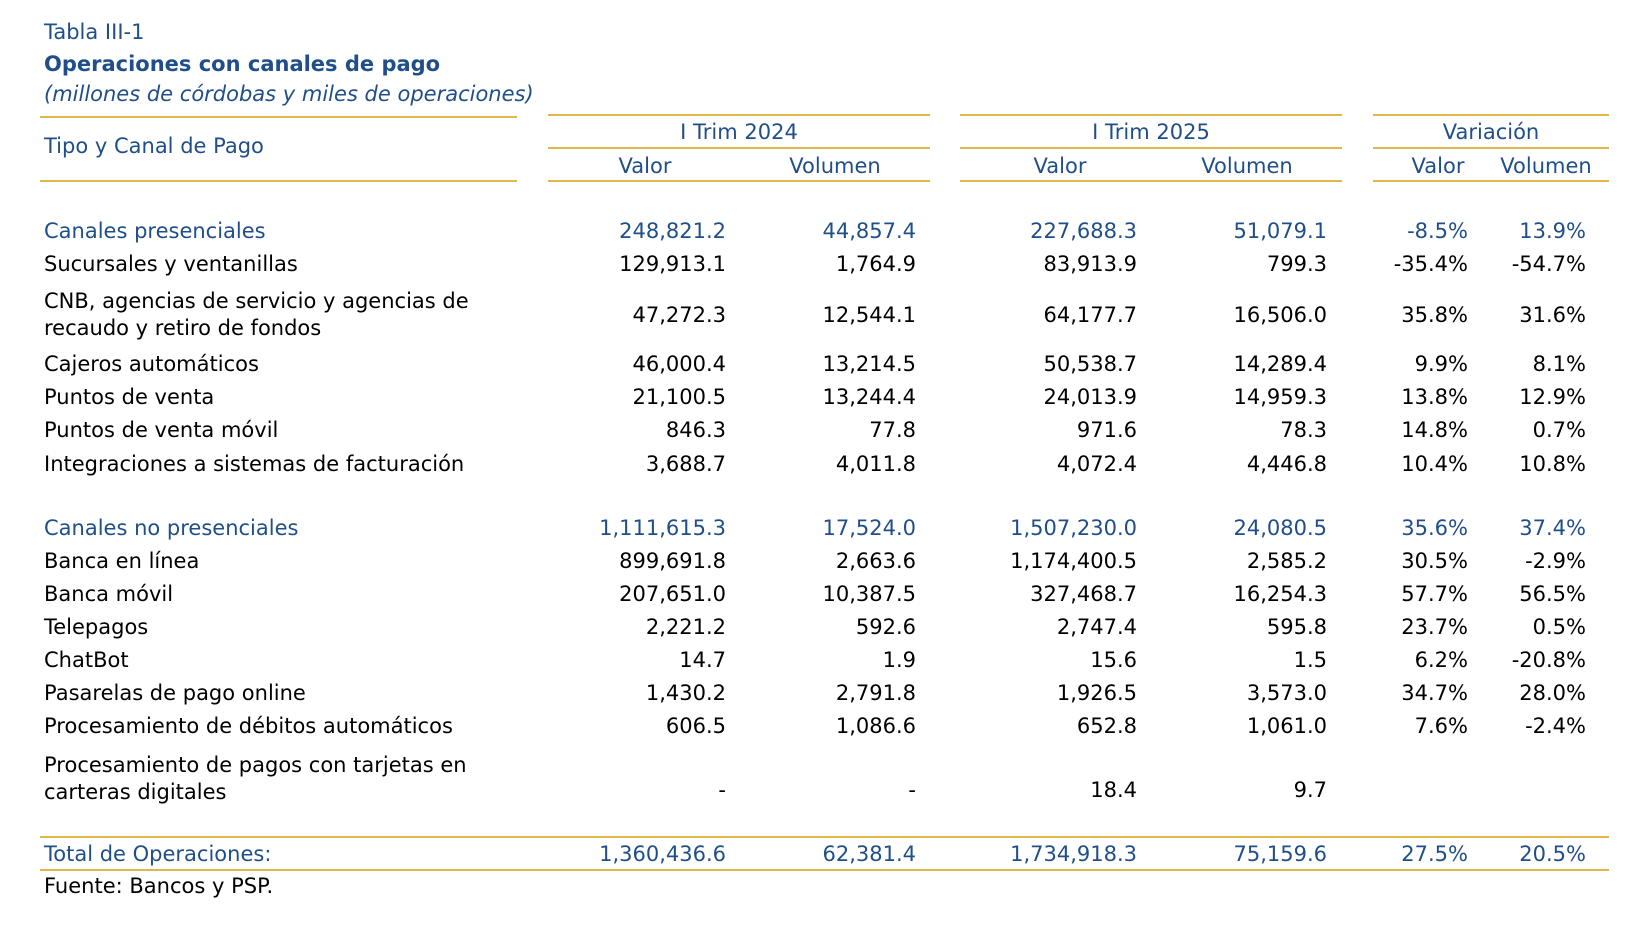 Image resolution: width=1638 pixels, height=928 pixels. What do you see at coordinates (875, 464) in the screenshot?
I see `cell-volumen-2024: 4,011.8` at bounding box center [875, 464].